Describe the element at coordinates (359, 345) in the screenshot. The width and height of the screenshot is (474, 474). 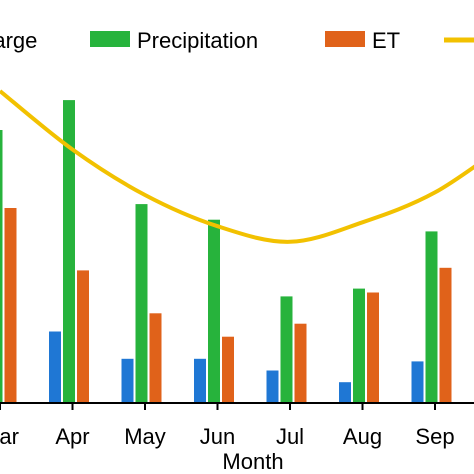
I see `bar-precipitation-aug` at that location.